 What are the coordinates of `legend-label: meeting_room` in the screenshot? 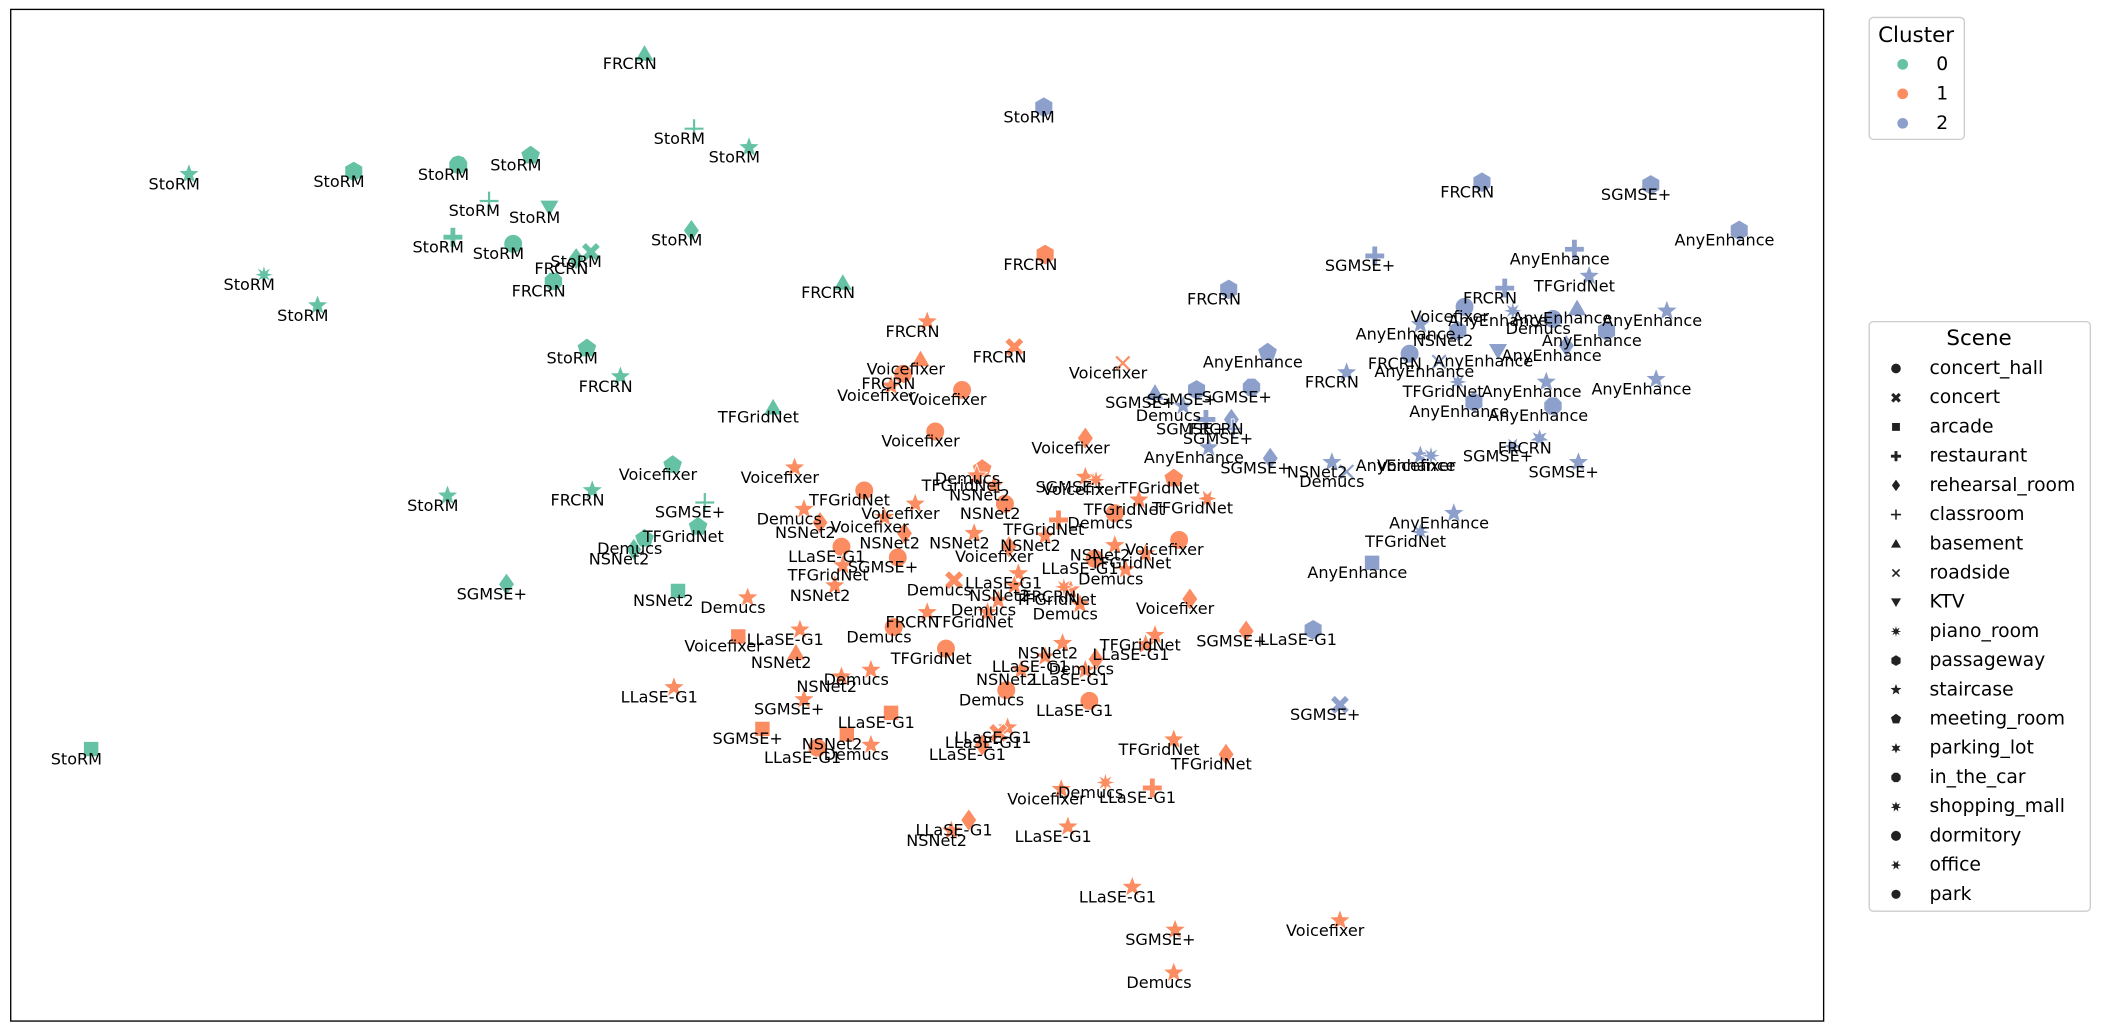 It's located at (1997, 719).